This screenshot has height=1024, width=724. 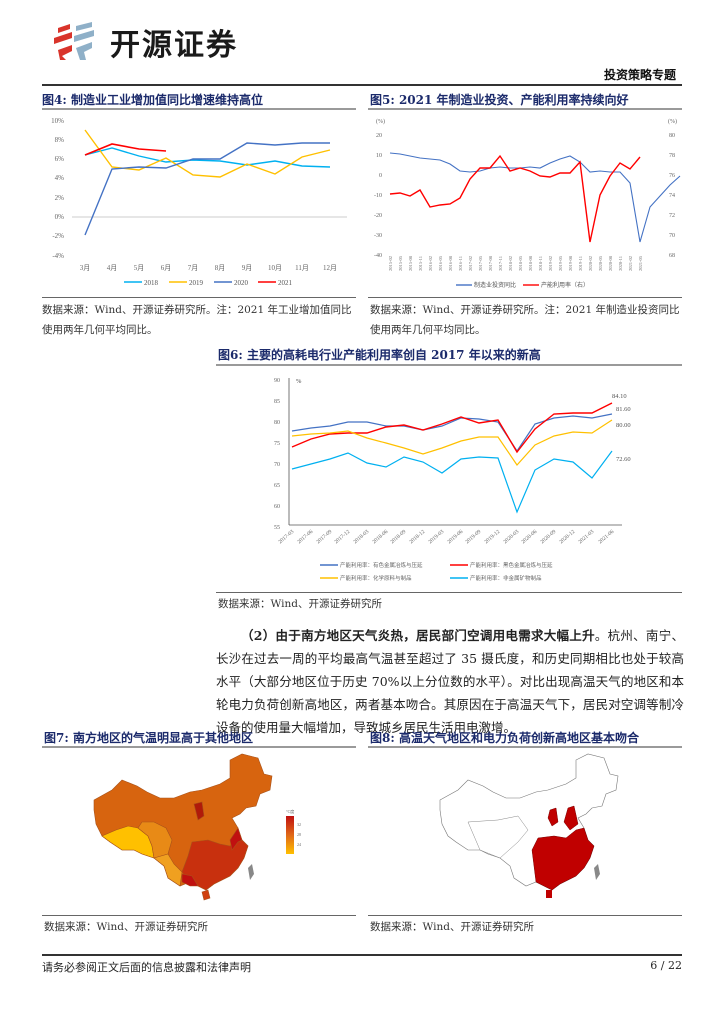 What do you see at coordinates (152, 100) in the screenshot?
I see `fig4-title: 图4: 制造业工业增加值同比增速维持高位` at bounding box center [152, 100].